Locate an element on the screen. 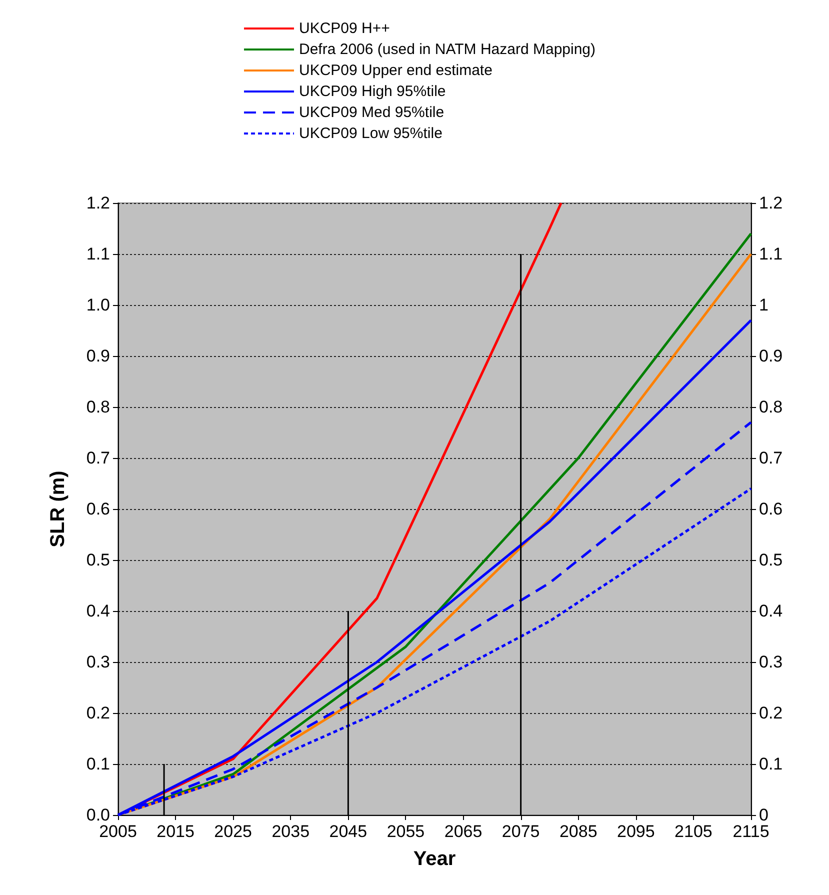 The image size is (829, 895). x-tick-label: 2035 is located at coordinates (291, 831).